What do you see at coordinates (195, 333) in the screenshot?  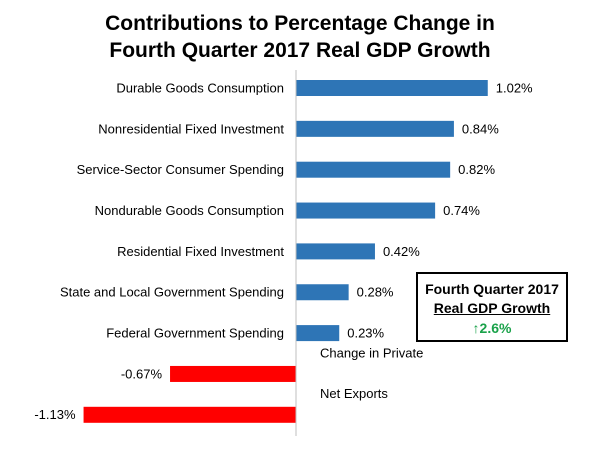 I see `category-label: Federal Government Spending` at bounding box center [195, 333].